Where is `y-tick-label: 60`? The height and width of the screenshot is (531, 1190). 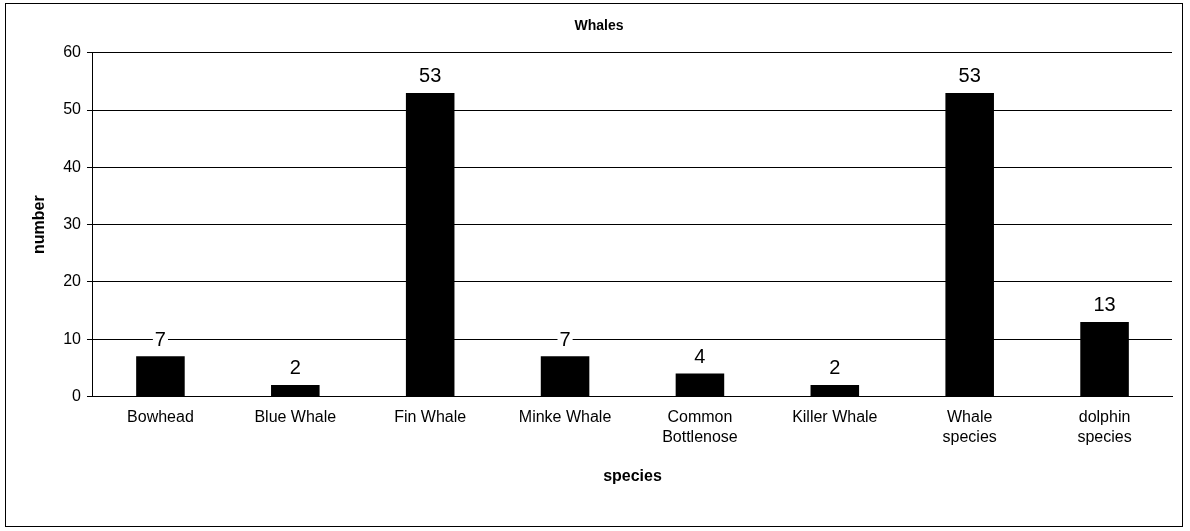
y-tick-label: 60 is located at coordinates (72, 52).